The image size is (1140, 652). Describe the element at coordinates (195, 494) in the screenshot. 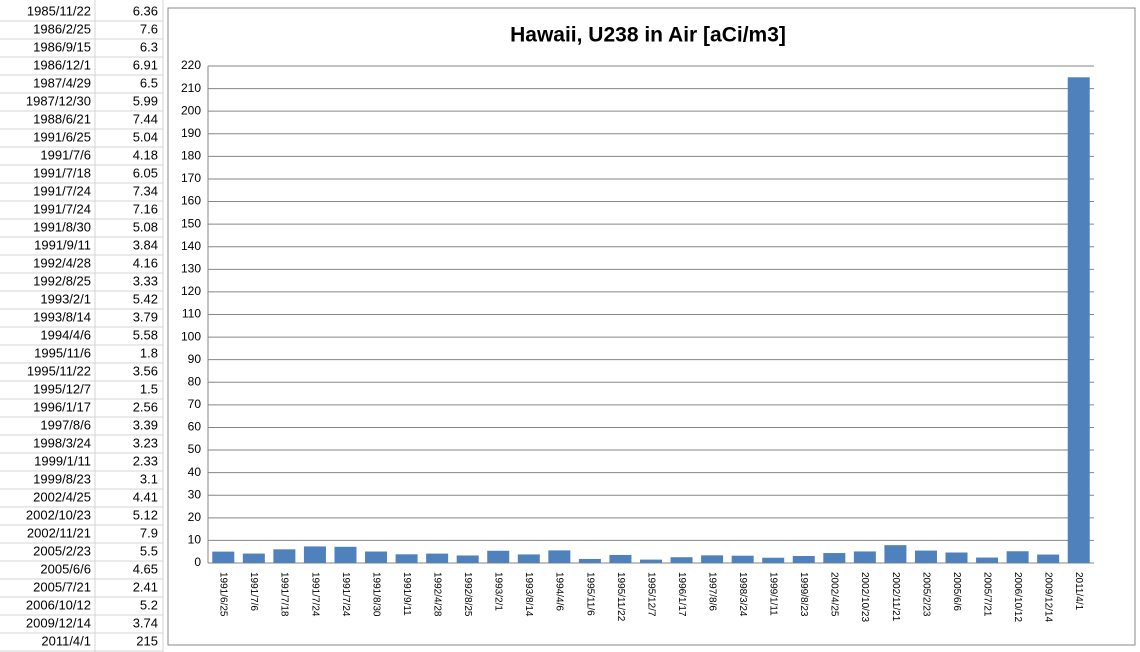

I see `y-tick-label: 30` at that location.